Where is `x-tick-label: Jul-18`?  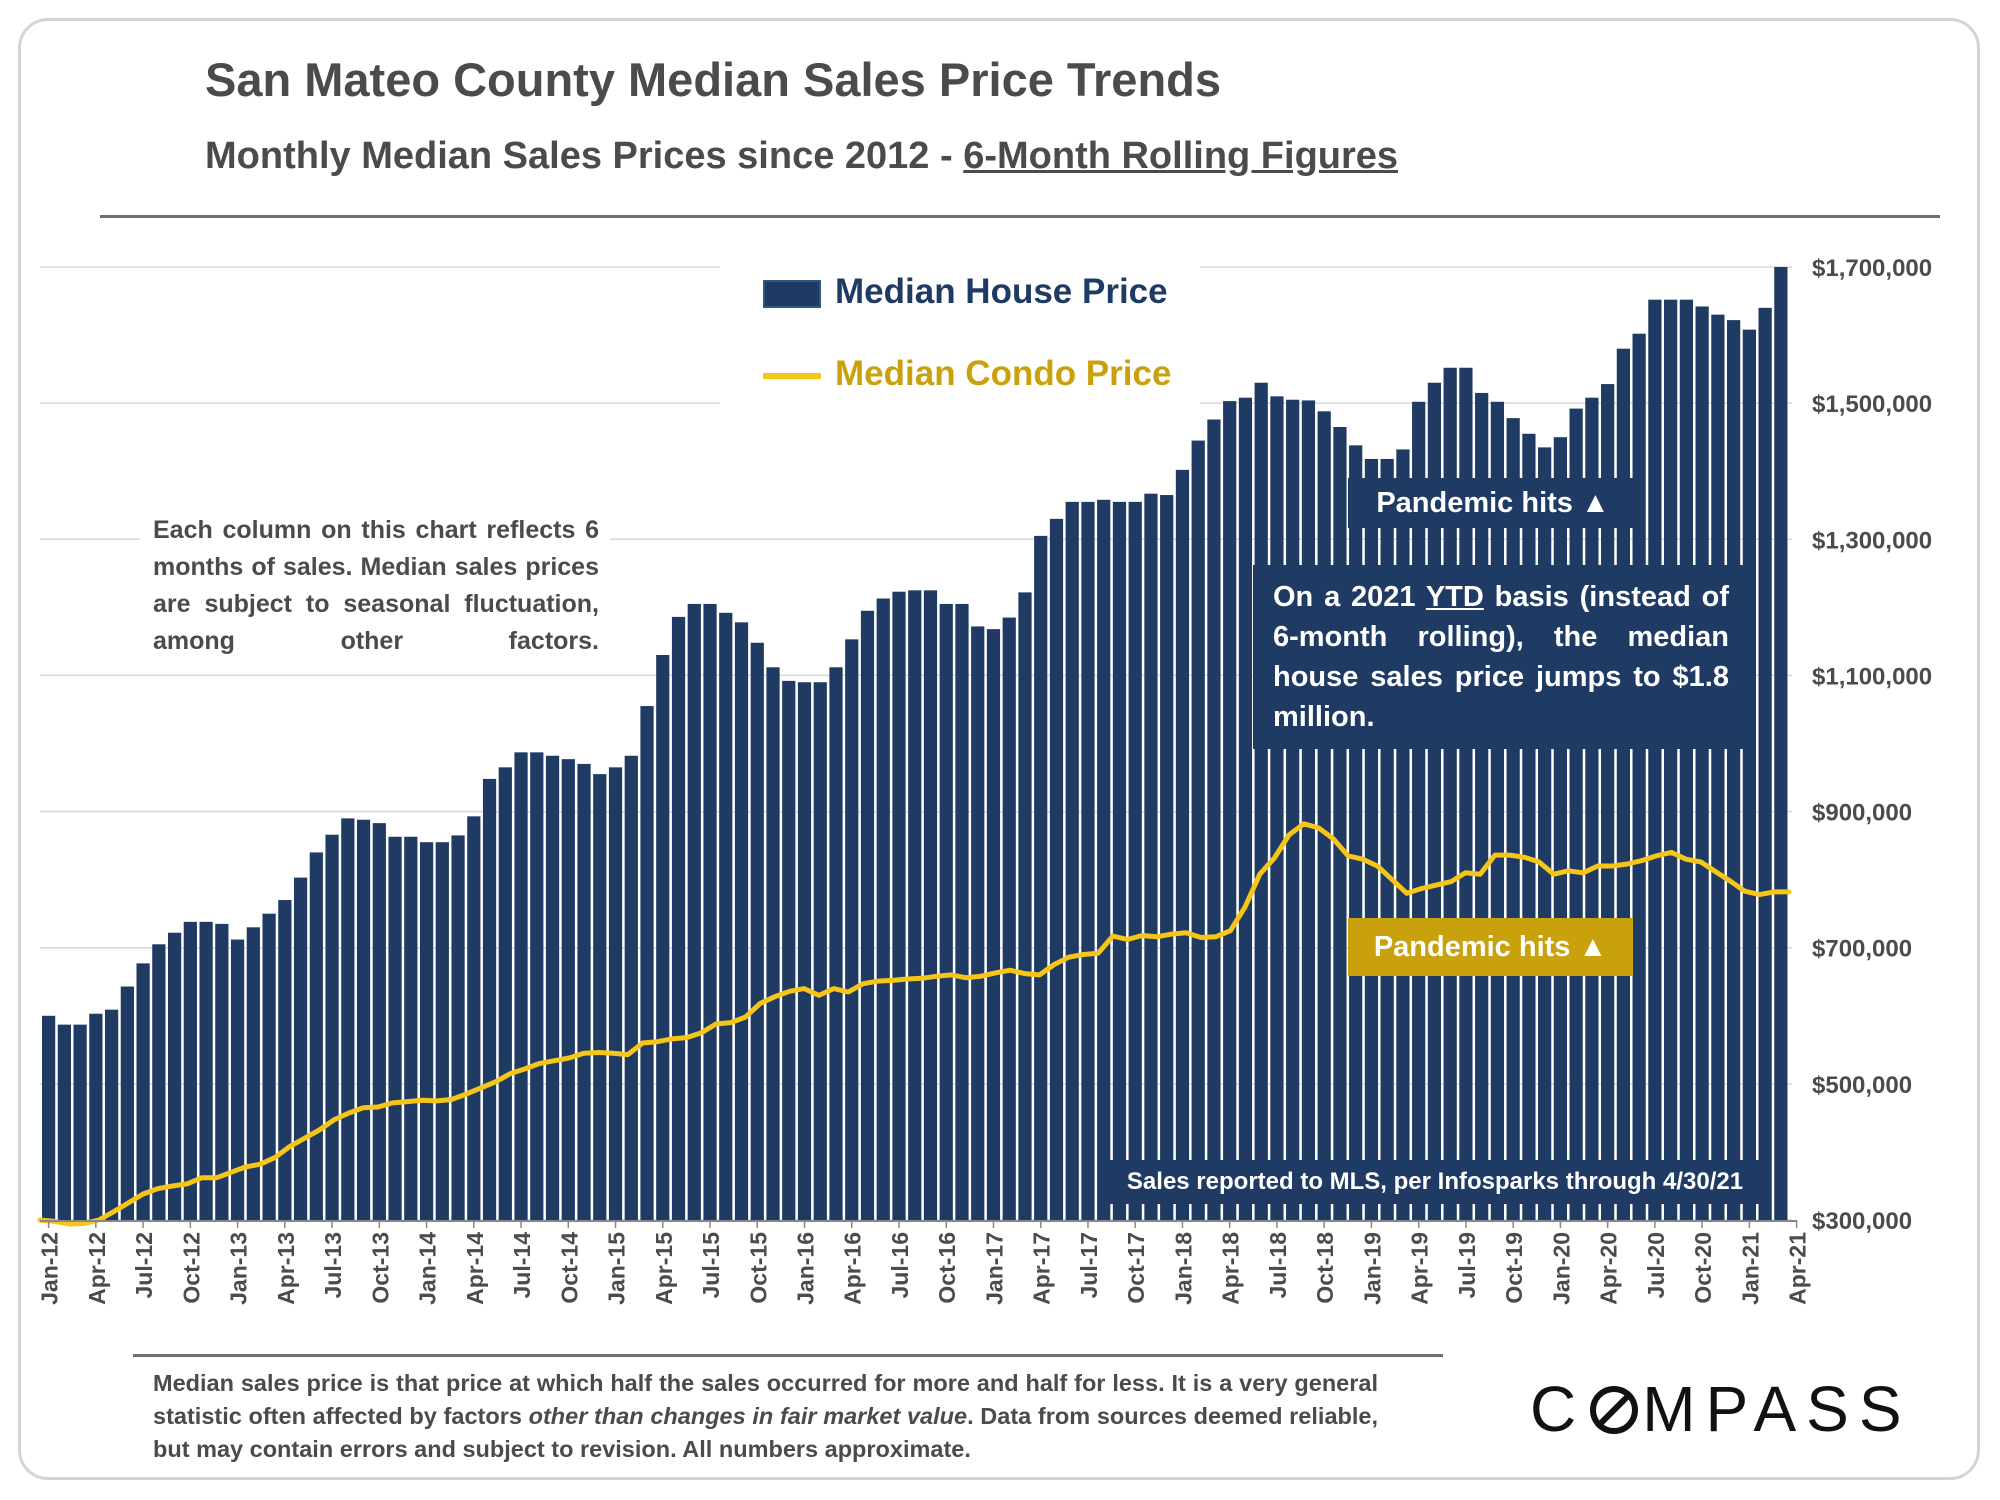
x-tick-label: Jul-18 is located at coordinates (1278, 1265).